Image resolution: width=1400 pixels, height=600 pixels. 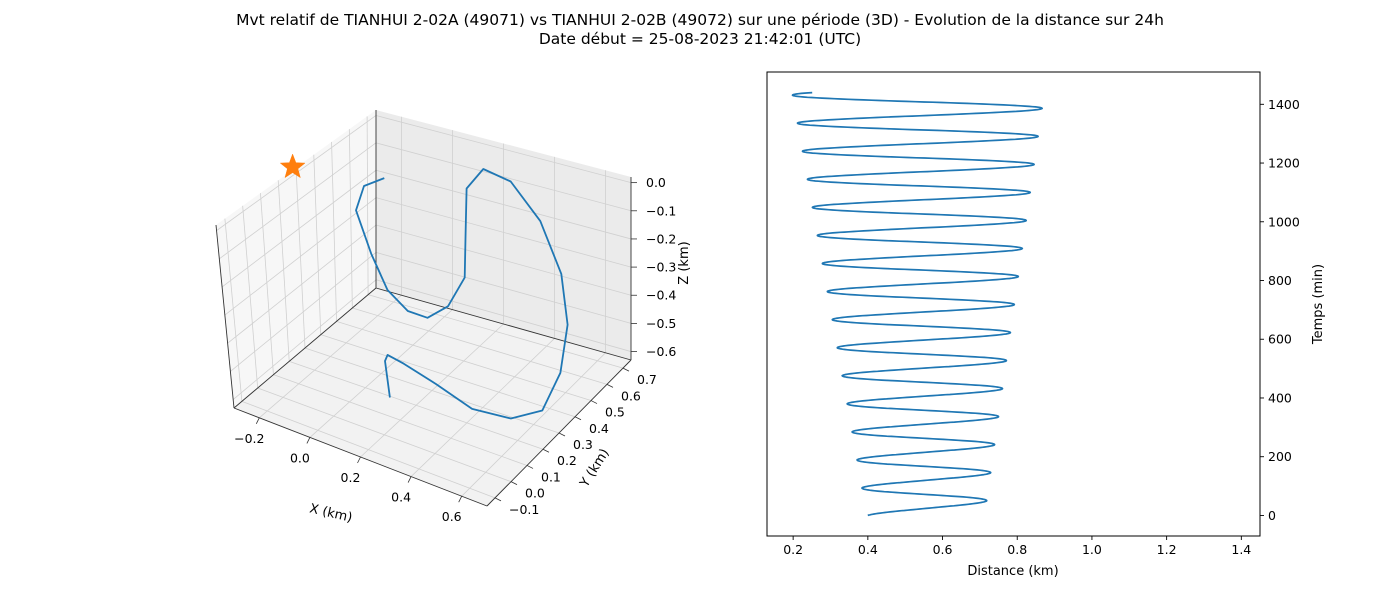 I want to click on x-axis-label: Distance (km), so click(x=1012, y=571).